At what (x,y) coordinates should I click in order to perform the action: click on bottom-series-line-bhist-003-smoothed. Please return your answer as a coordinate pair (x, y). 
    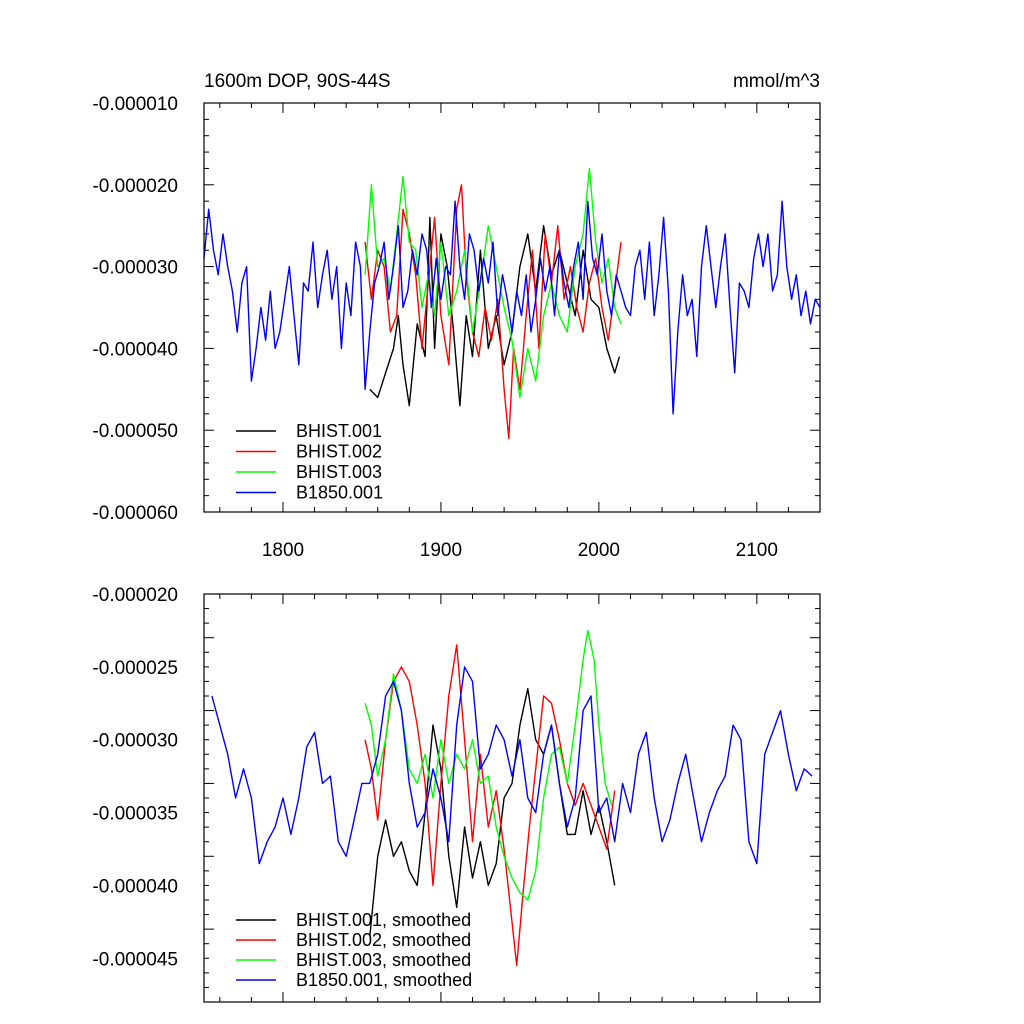
    Looking at the image, I should click on (488, 765).